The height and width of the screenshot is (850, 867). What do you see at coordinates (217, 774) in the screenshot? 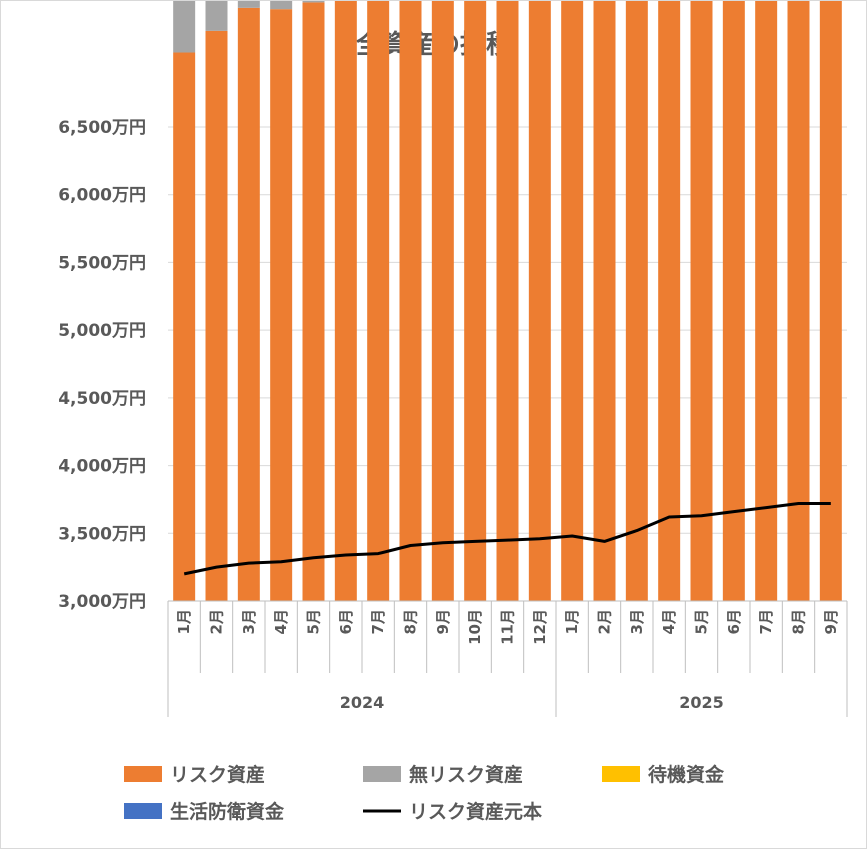
I see `legend-label: リスク資産` at bounding box center [217, 774].